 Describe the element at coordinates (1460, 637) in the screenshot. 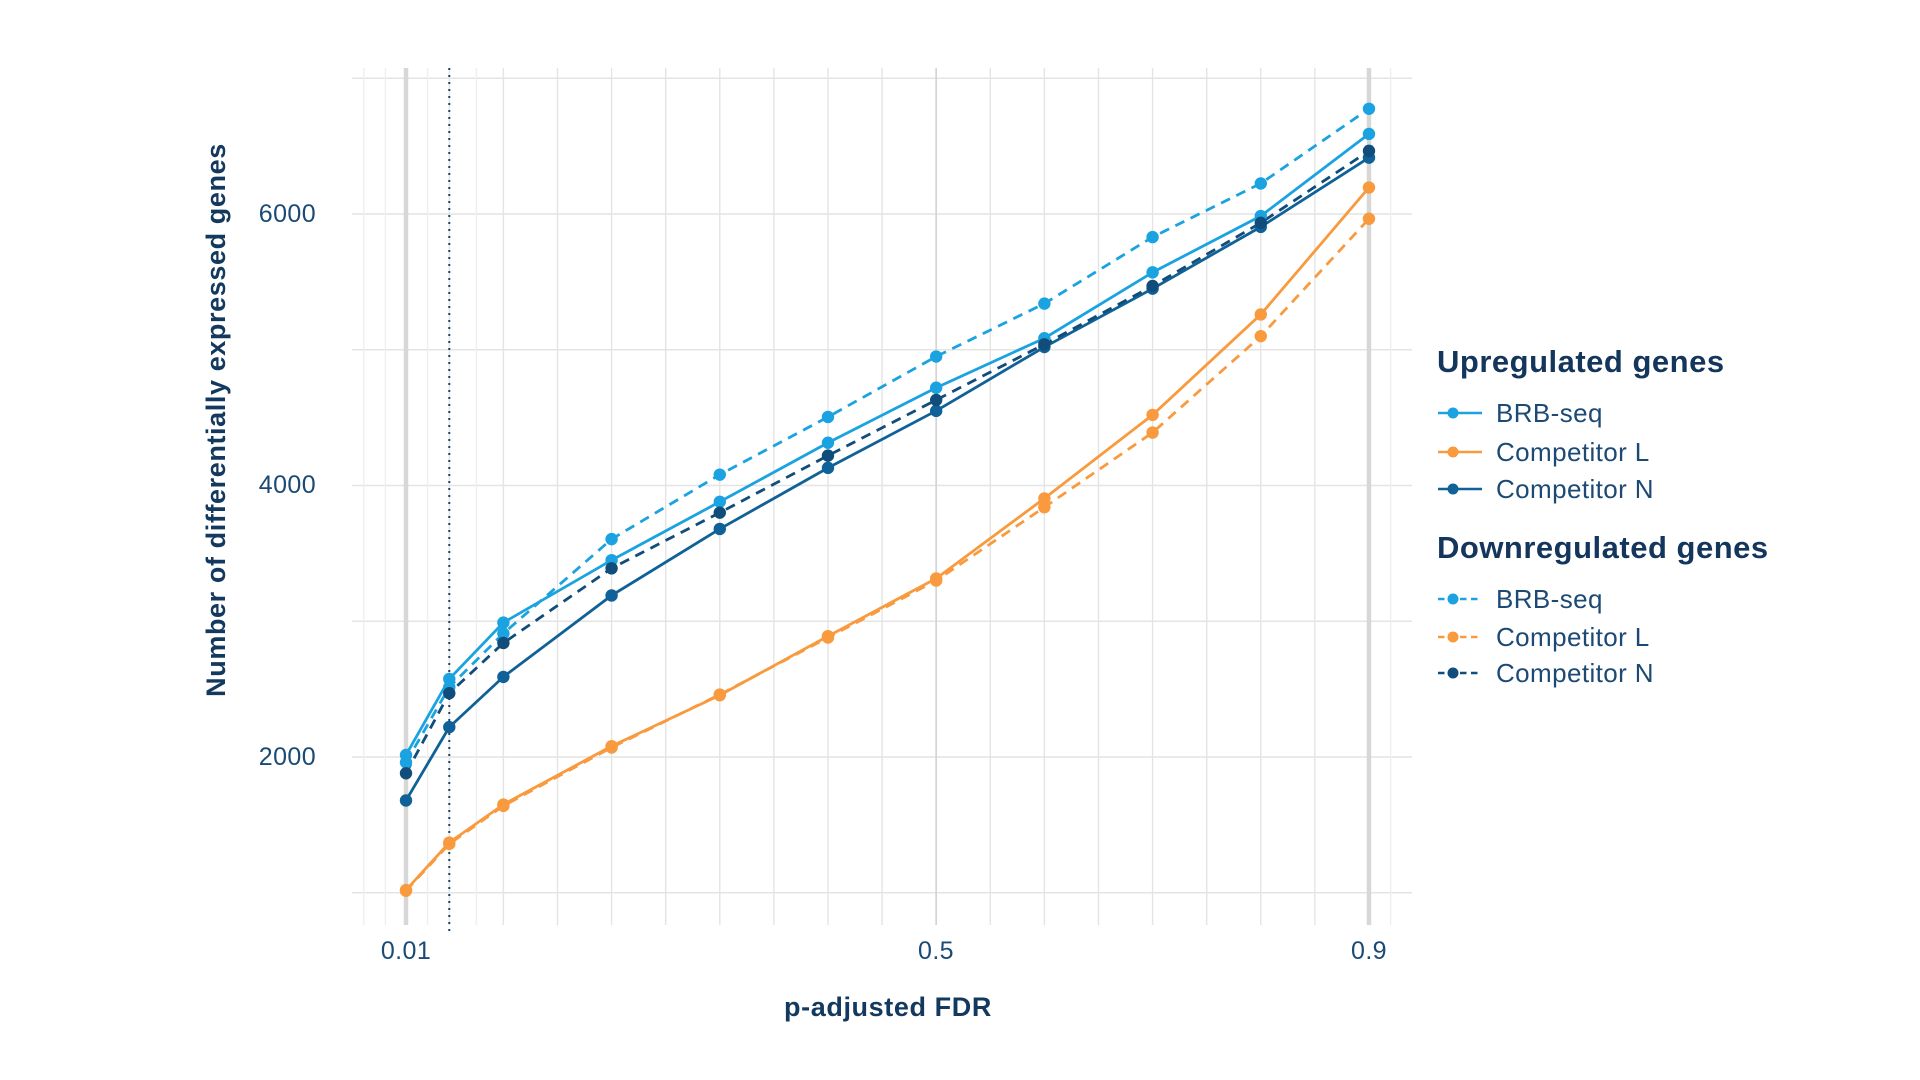

I see `legend-swatch-down-competitor-l` at that location.